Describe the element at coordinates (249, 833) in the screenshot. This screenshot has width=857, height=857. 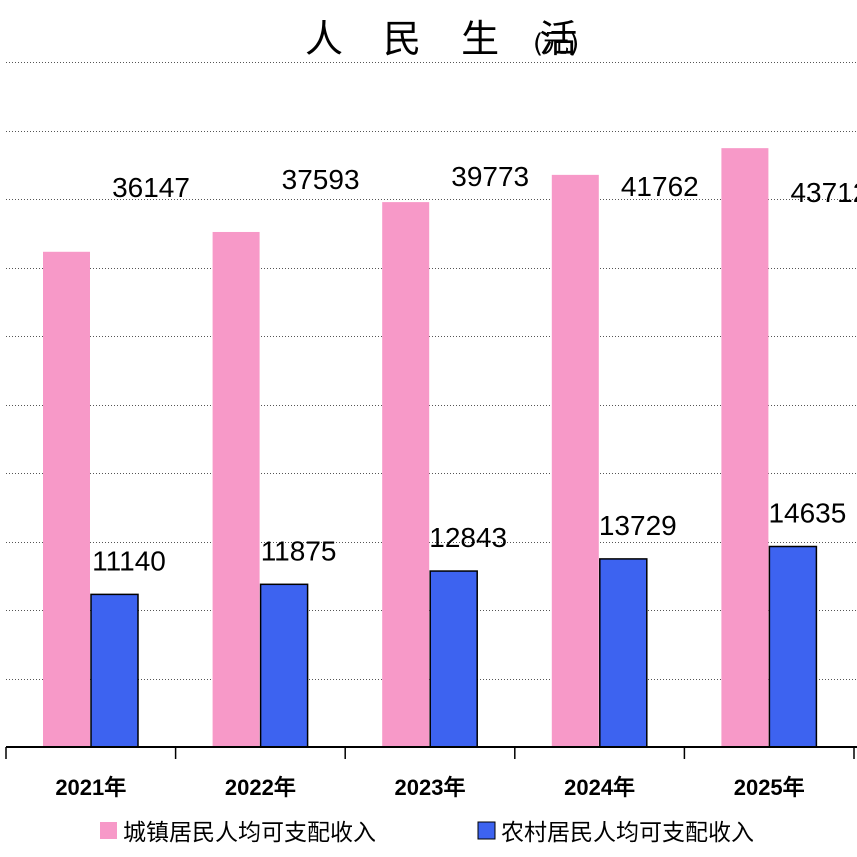
I see `legend-label: 城镇居民人均可支配收入` at that location.